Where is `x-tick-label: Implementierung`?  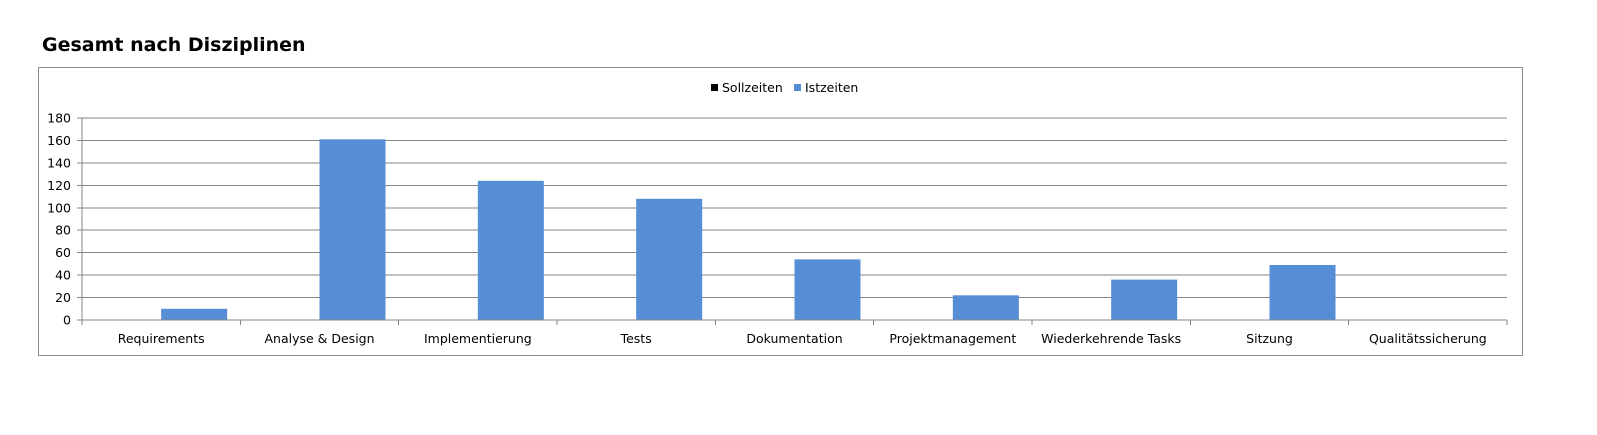 x-tick-label: Implementierung is located at coordinates (478, 338).